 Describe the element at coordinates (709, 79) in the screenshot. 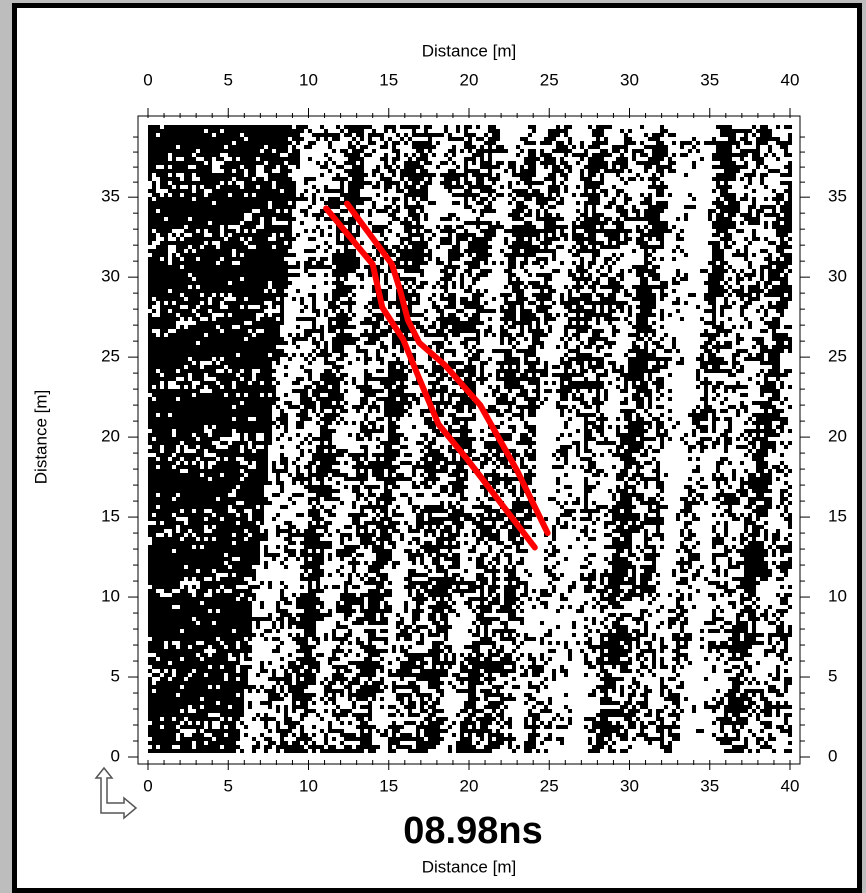

I see `x-tick-label-top: 35` at that location.